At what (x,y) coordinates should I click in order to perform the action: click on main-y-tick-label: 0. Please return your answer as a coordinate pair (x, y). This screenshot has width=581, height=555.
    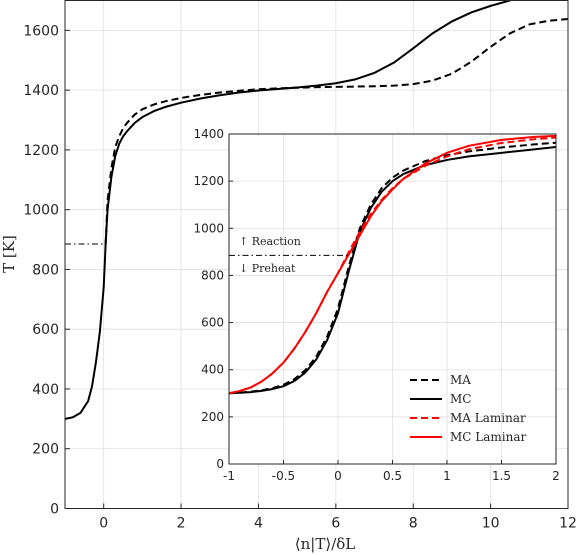
    Looking at the image, I should click on (54, 510).